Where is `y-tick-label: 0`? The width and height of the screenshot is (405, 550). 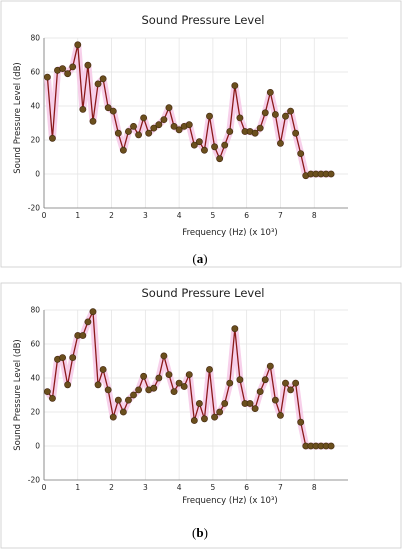 y-tick-label: 0 is located at coordinates (37, 174).